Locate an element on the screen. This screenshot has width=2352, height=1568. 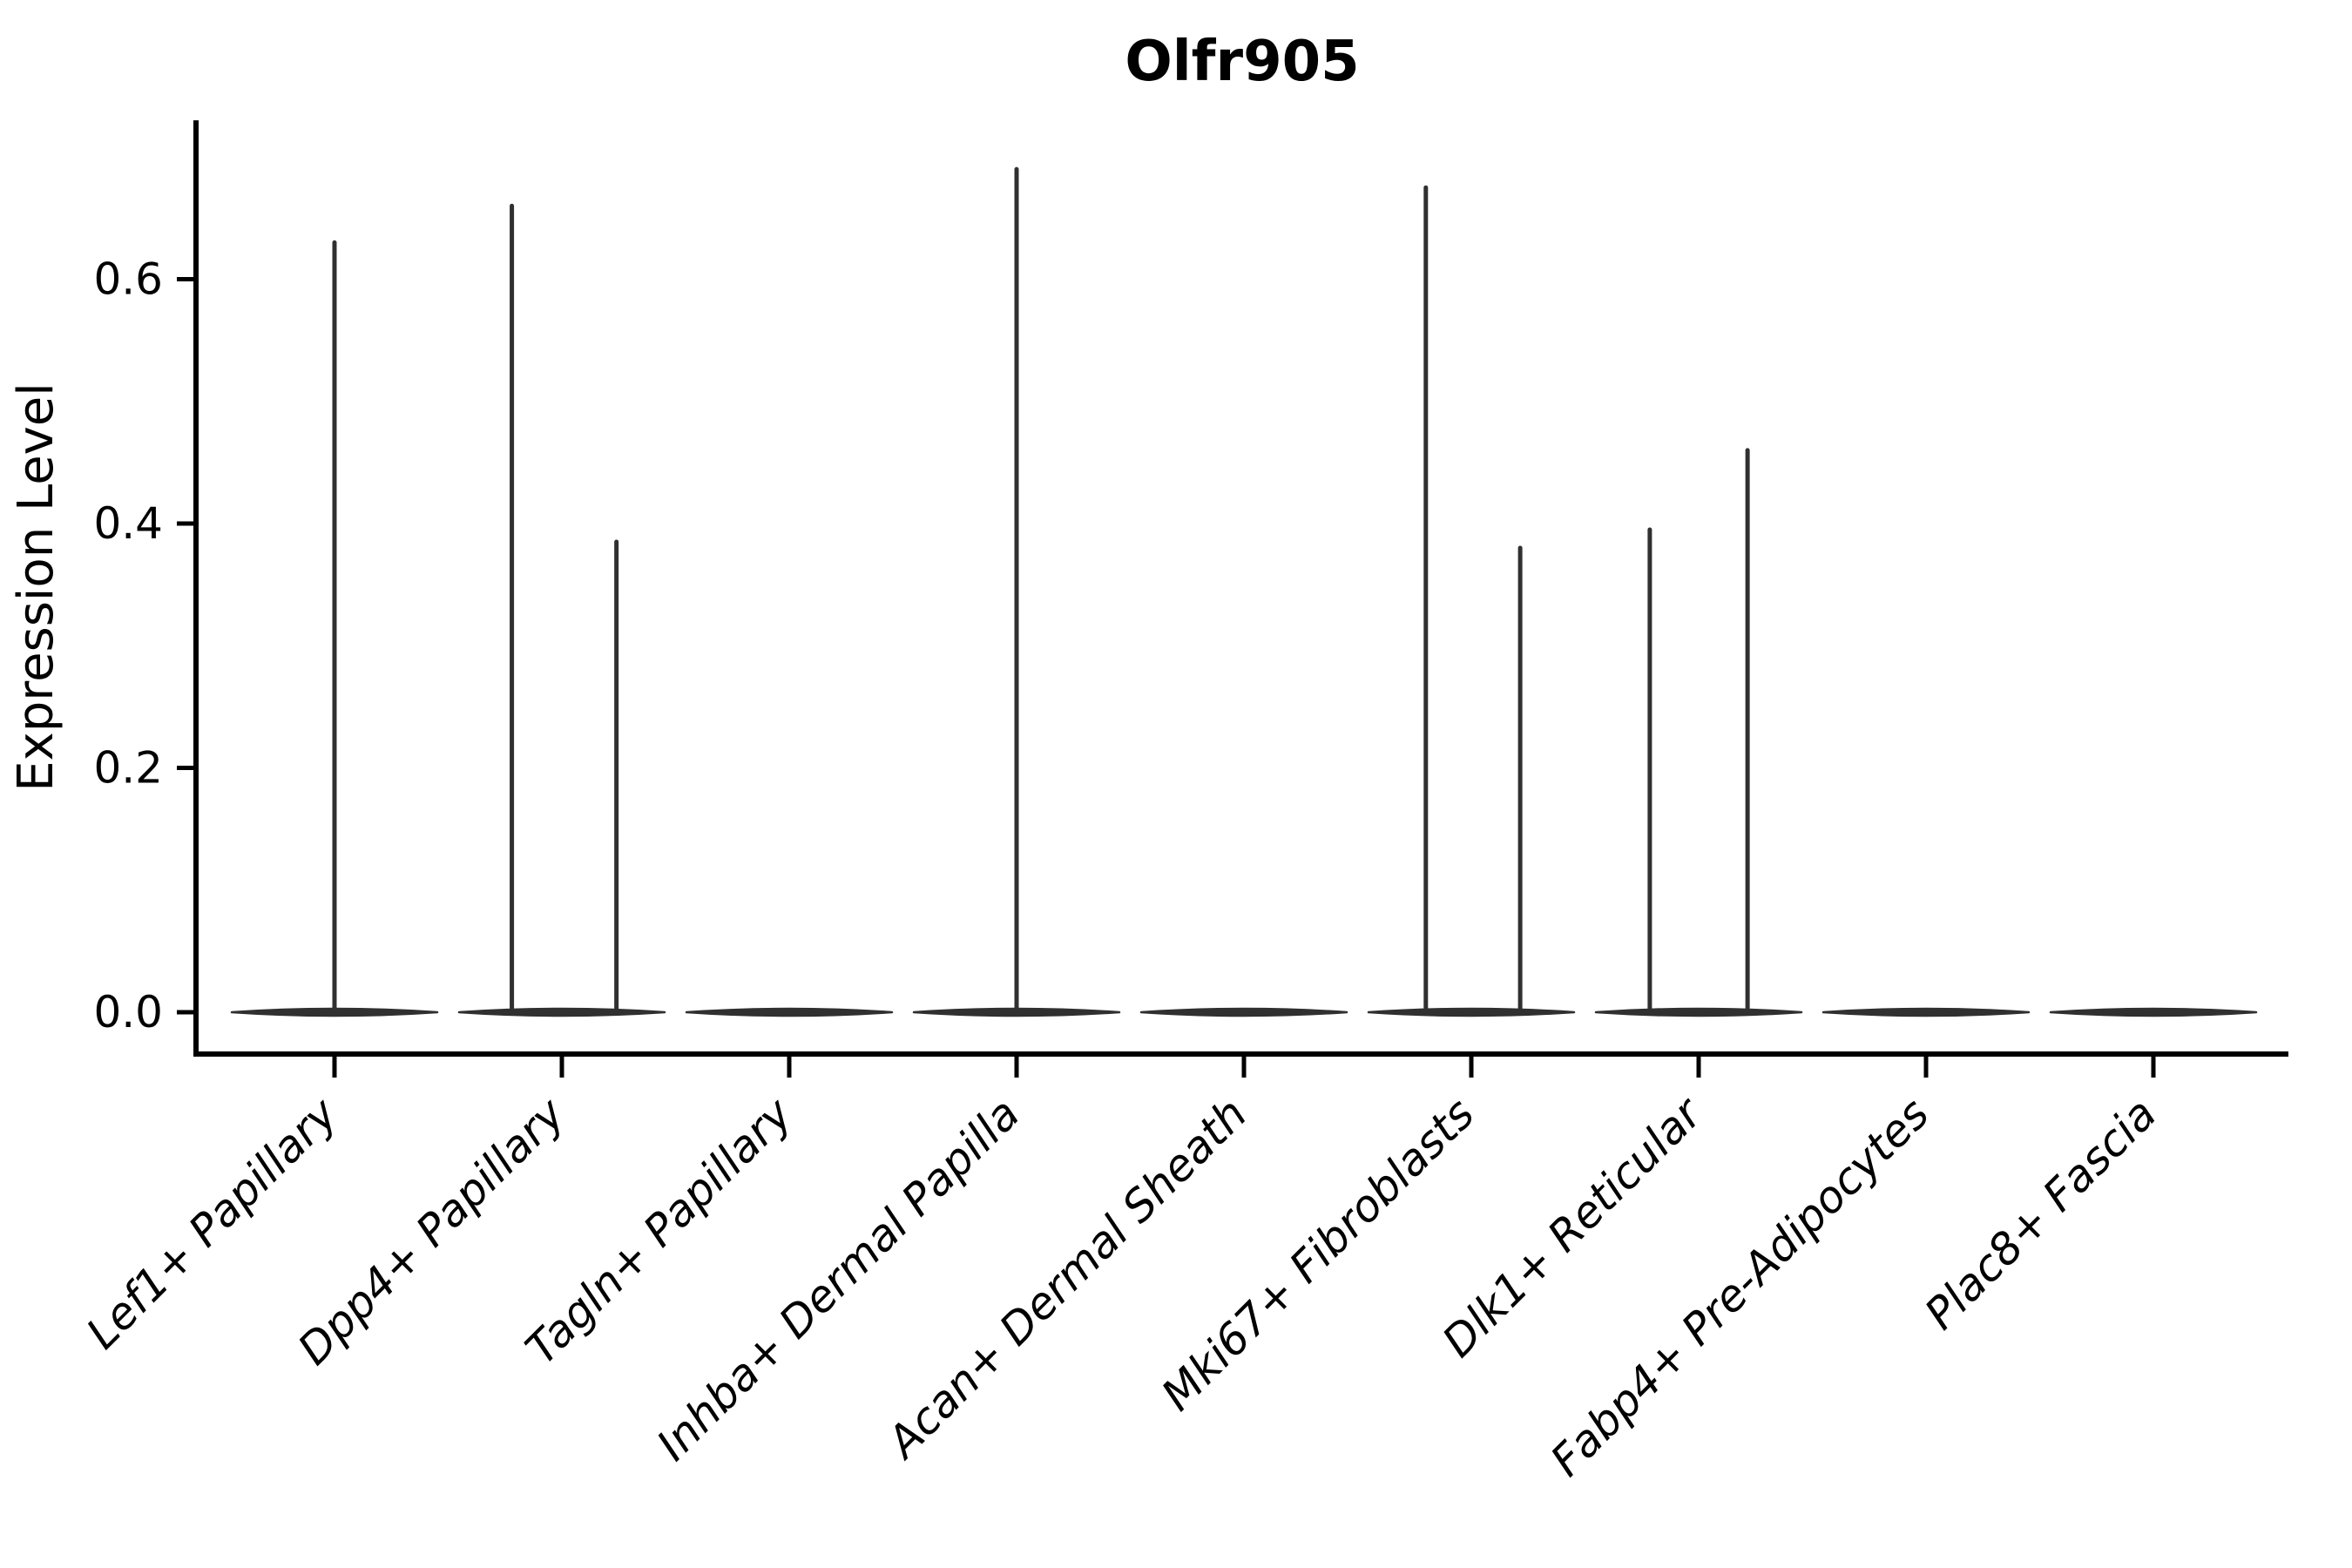
violin-acan-dermal-sheath is located at coordinates (1243, 1012).